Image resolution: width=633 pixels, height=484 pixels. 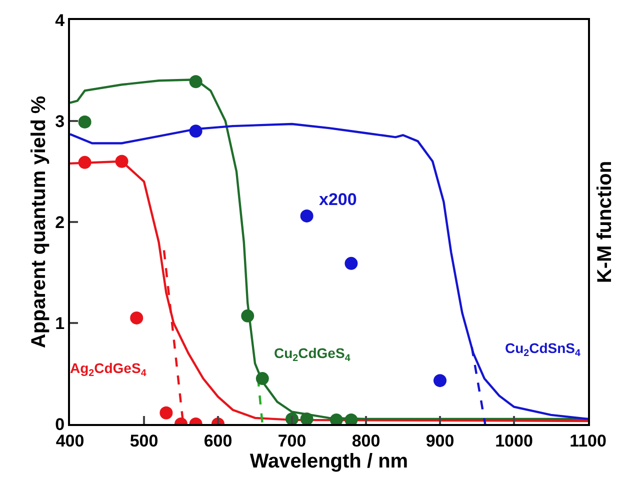 I want to click on series-label: Cu$_{2}$CdGeS$_{4}$, so click(x=312, y=354).